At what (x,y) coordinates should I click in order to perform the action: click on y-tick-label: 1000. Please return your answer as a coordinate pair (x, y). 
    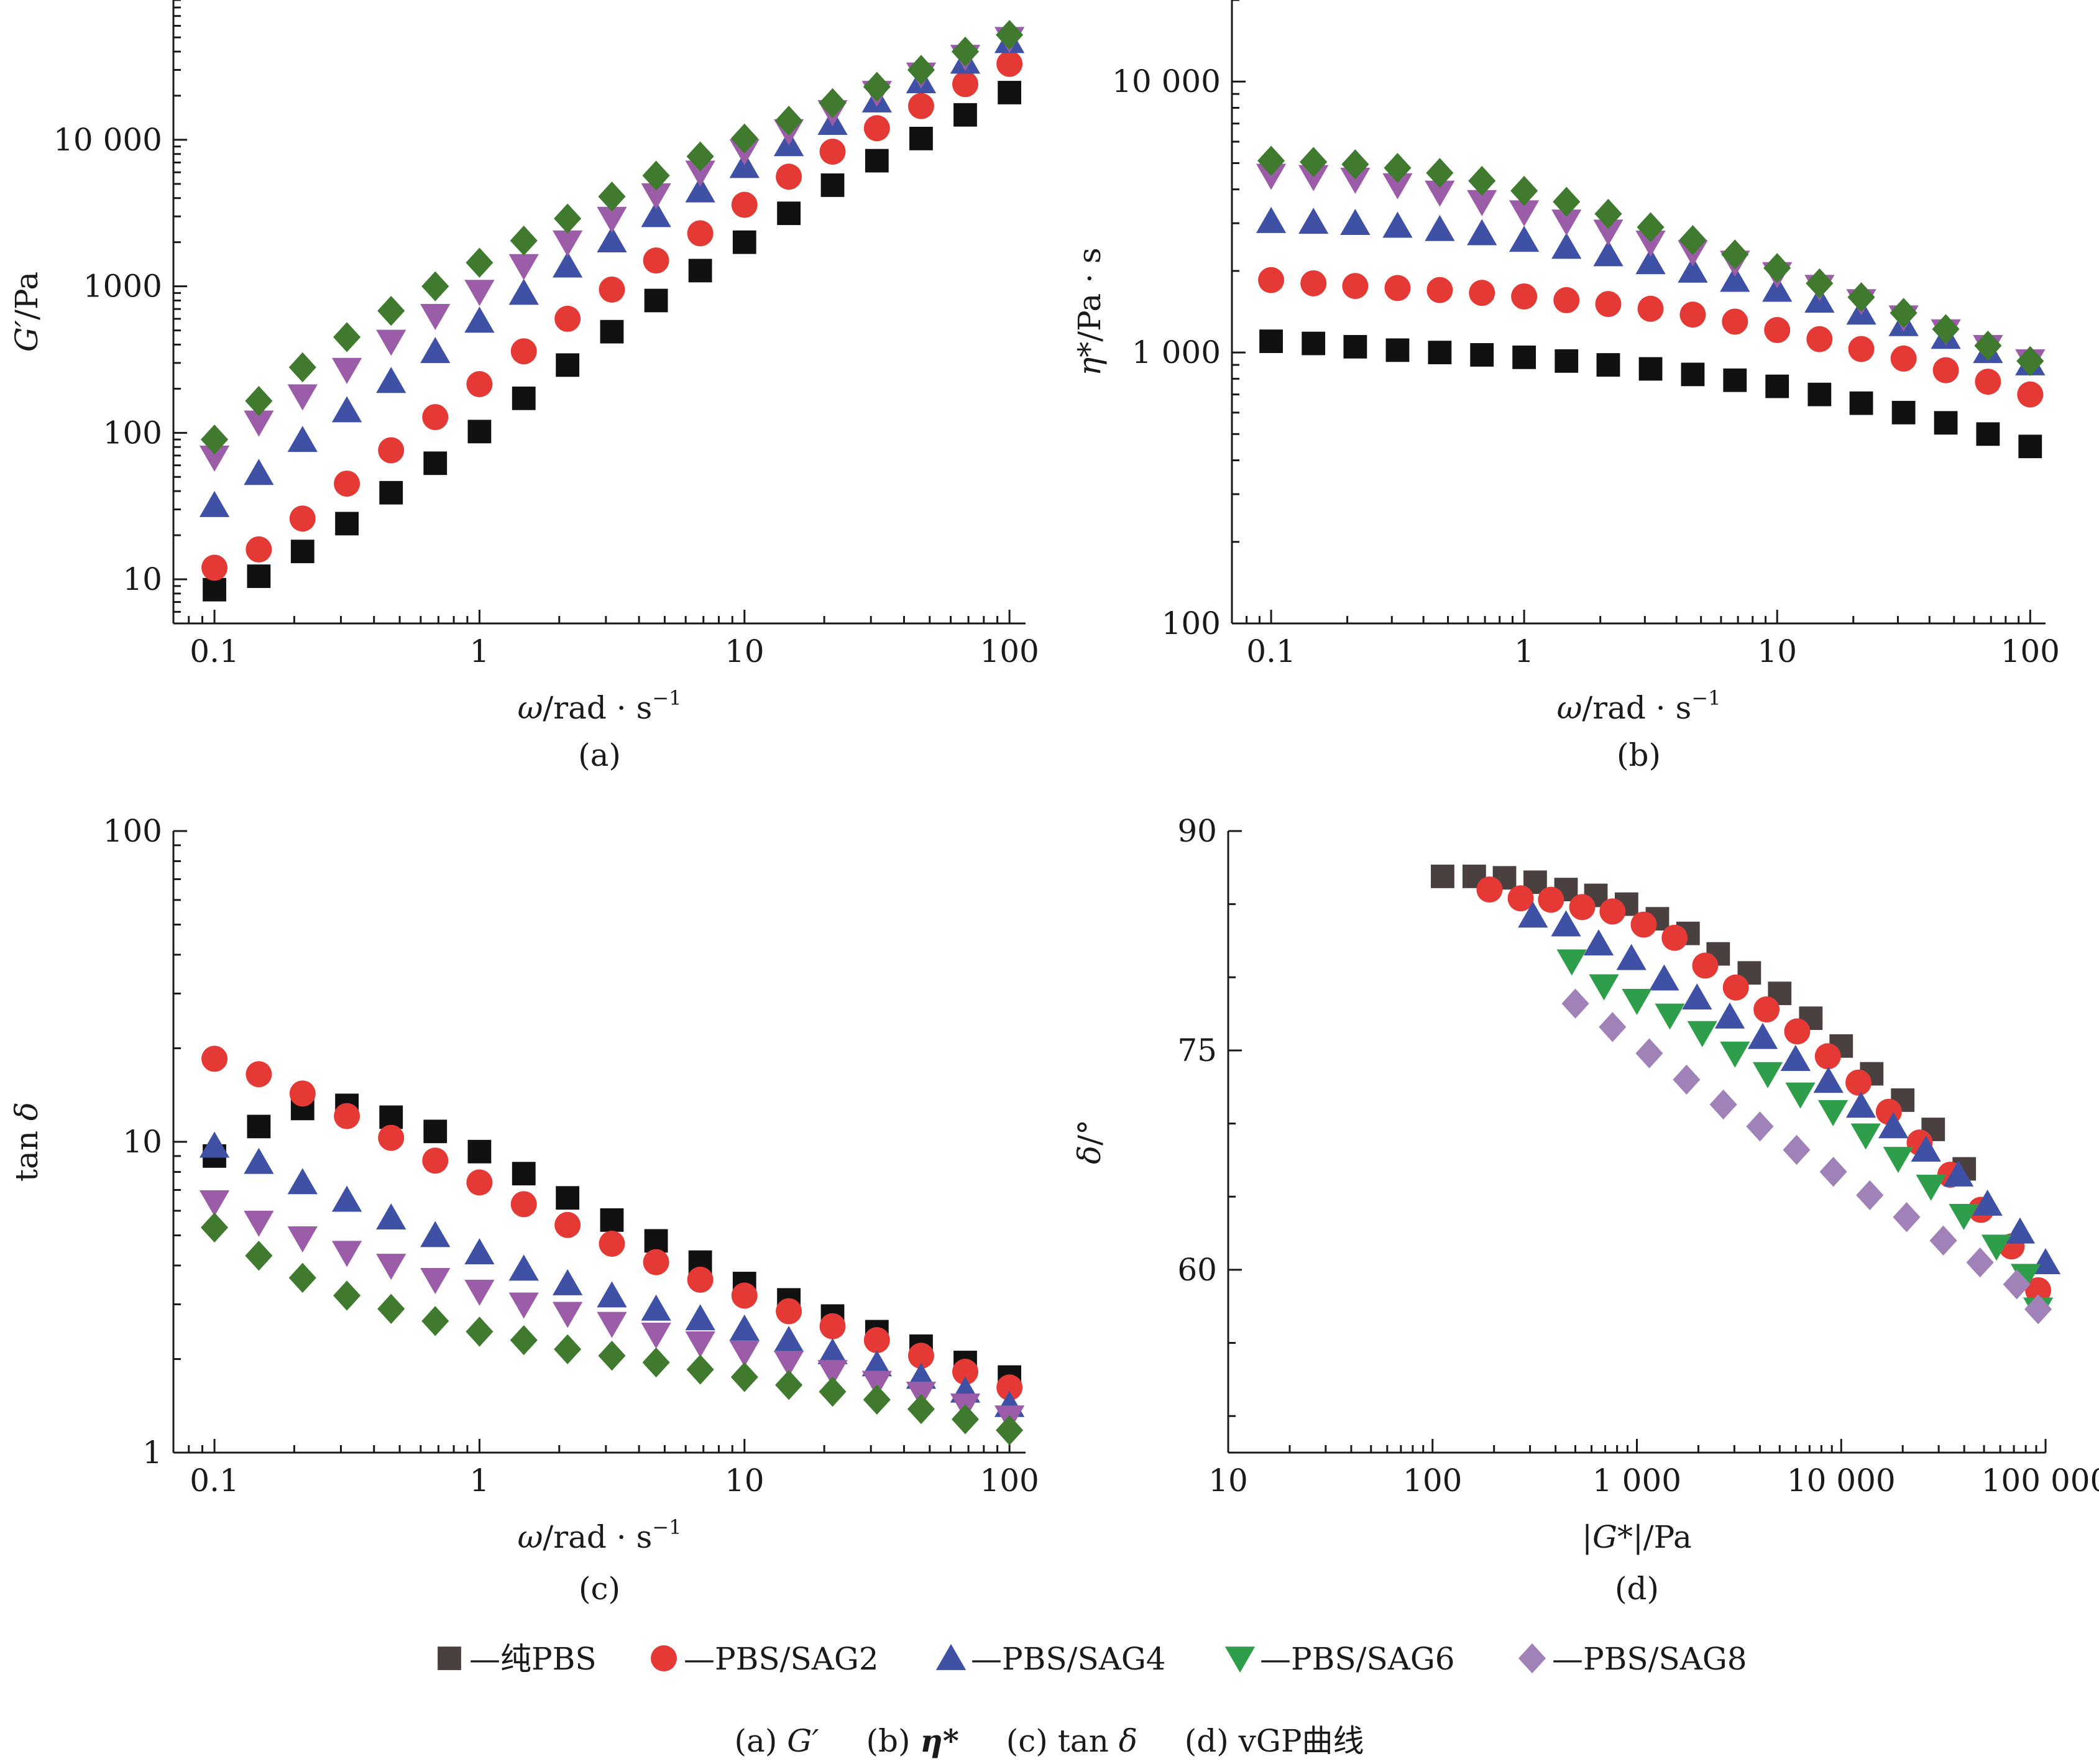
    Looking at the image, I should click on (123, 287).